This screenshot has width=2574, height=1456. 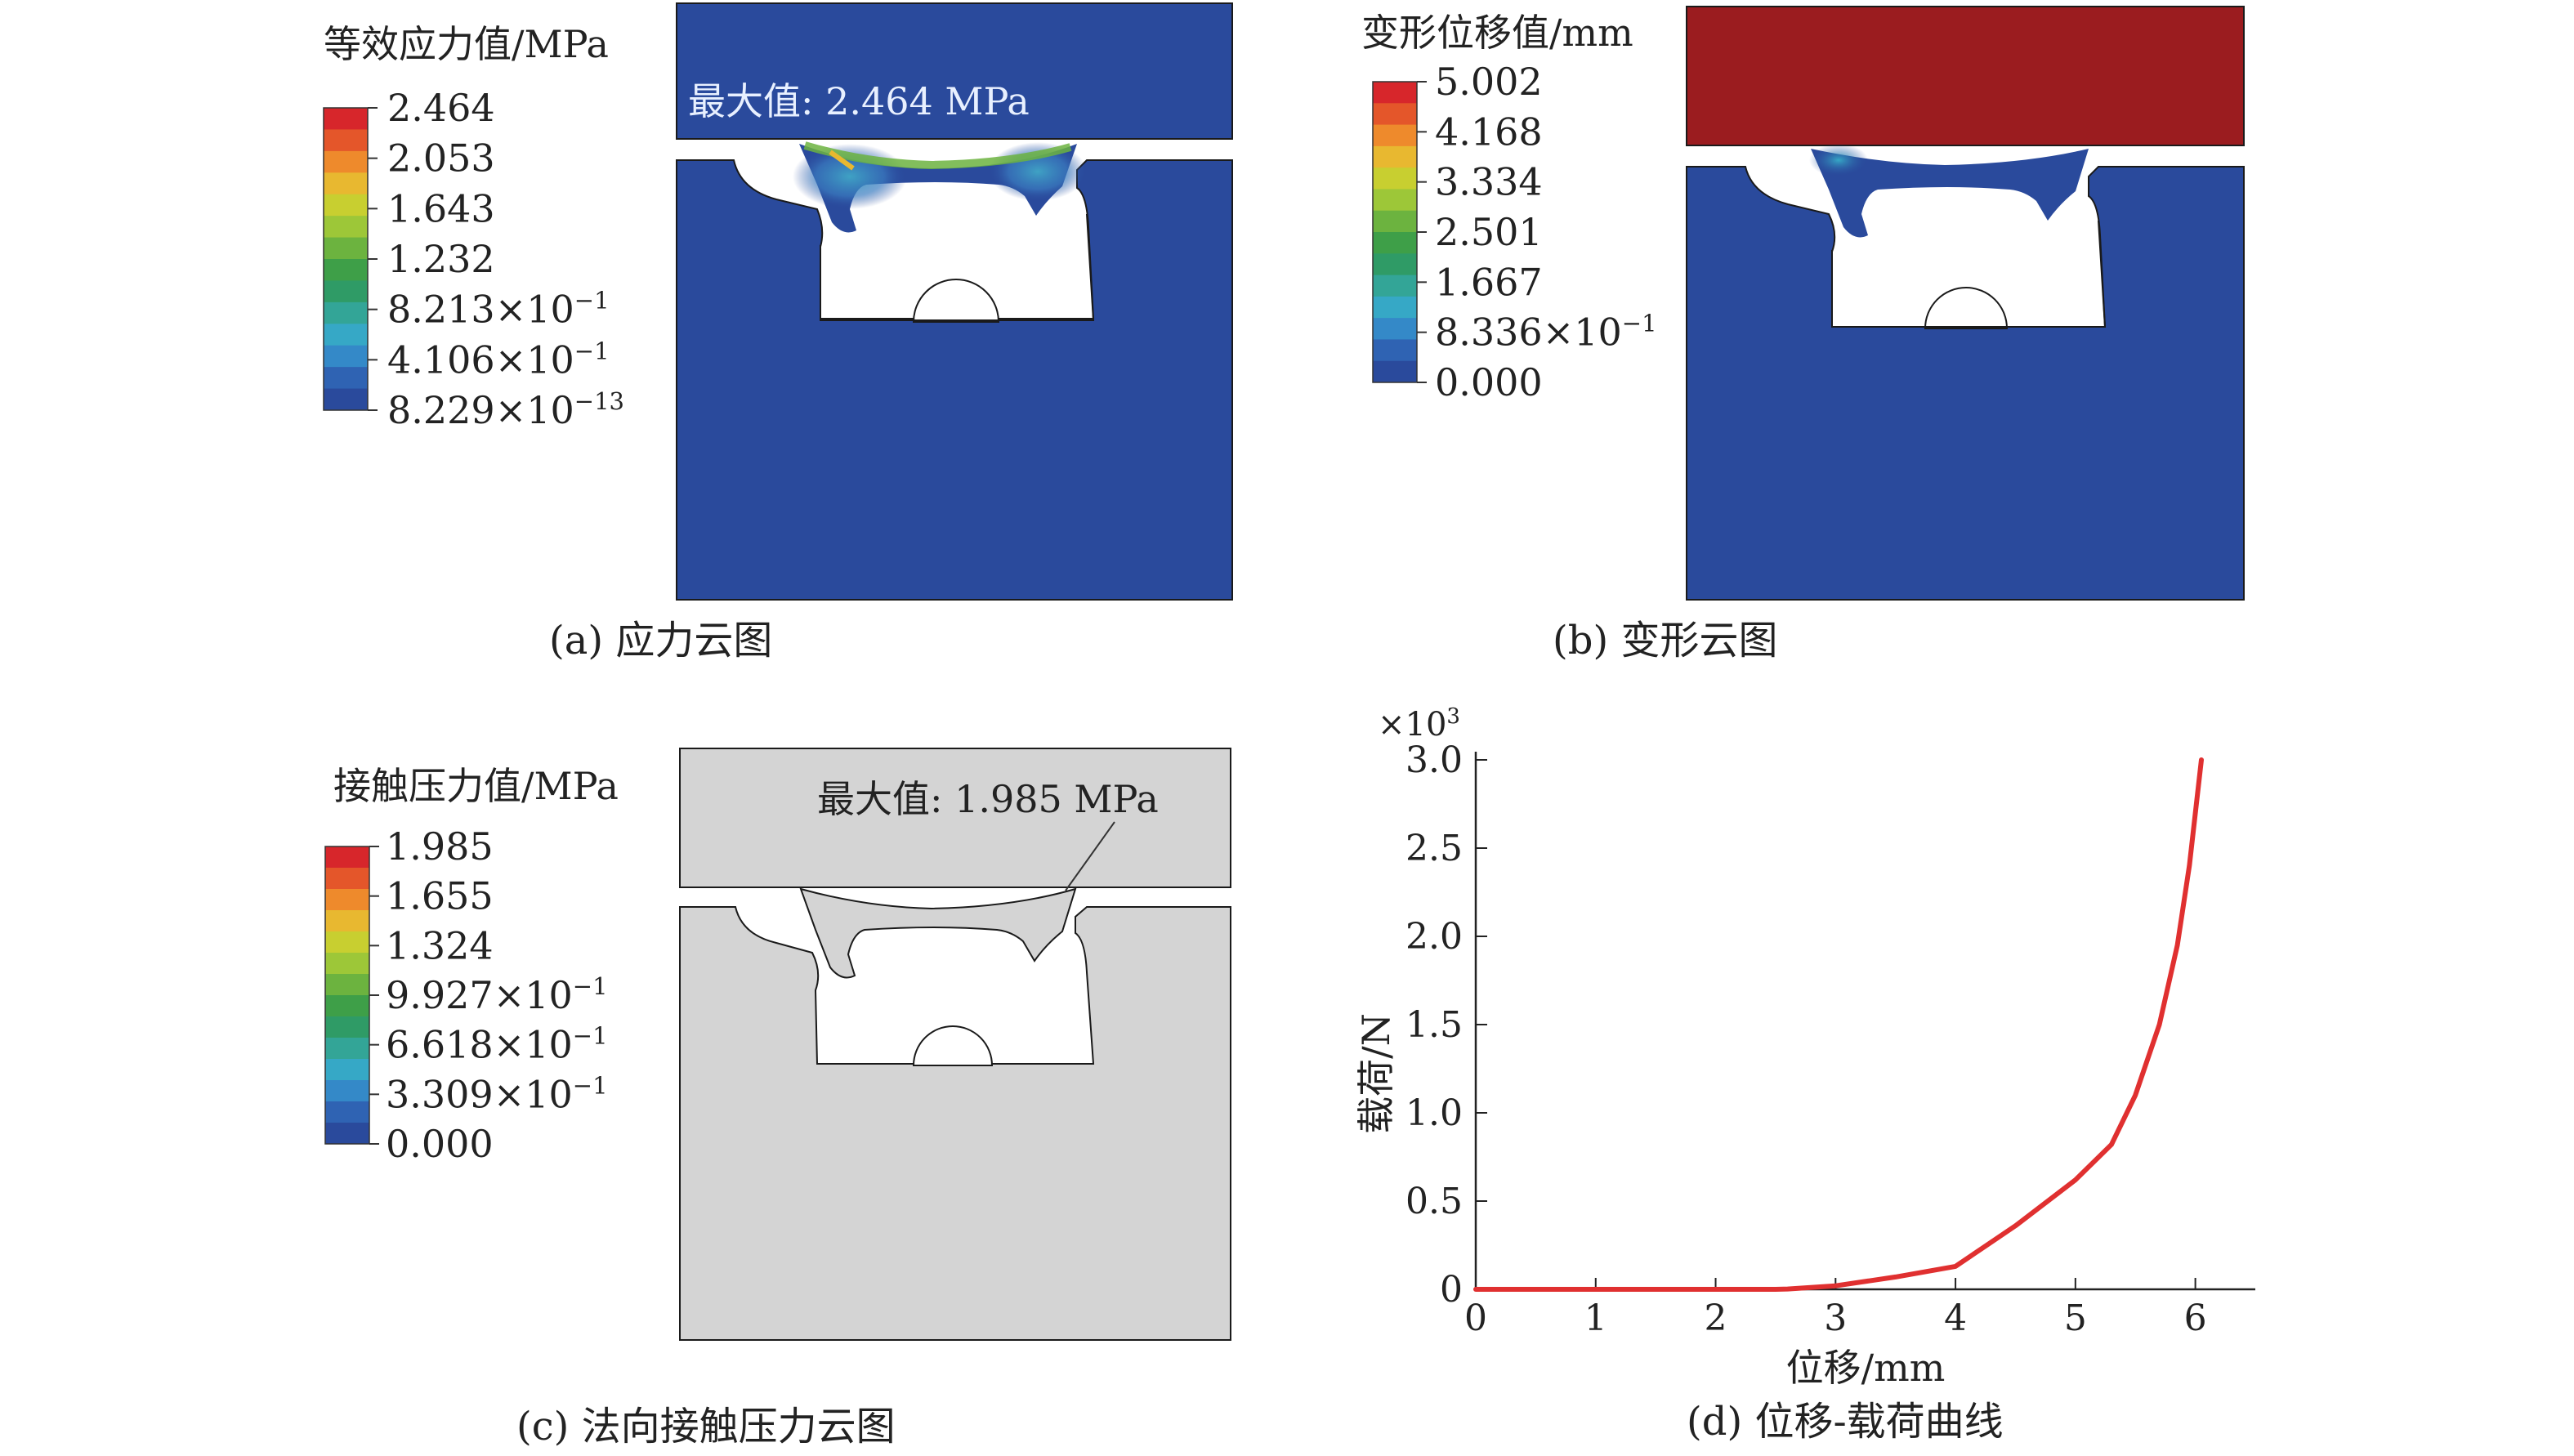 I want to click on panel-c-legend-title: 接触压力值/MPa, so click(x=476, y=786).